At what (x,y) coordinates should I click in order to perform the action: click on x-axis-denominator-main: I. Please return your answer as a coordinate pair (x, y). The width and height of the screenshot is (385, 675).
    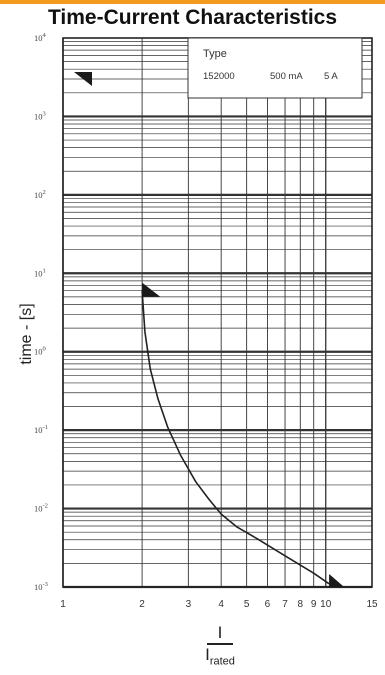
    Looking at the image, I should click on (207, 654).